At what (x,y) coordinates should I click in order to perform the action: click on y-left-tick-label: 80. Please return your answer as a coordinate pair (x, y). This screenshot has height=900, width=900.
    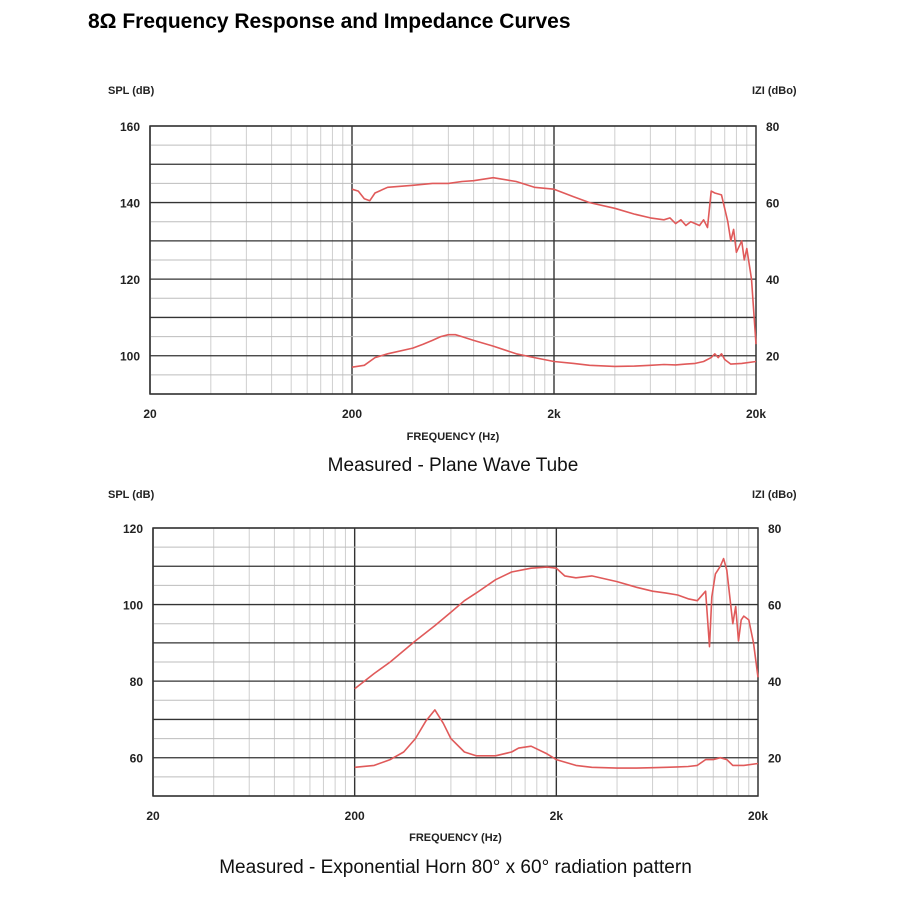
    Looking at the image, I should click on (137, 682).